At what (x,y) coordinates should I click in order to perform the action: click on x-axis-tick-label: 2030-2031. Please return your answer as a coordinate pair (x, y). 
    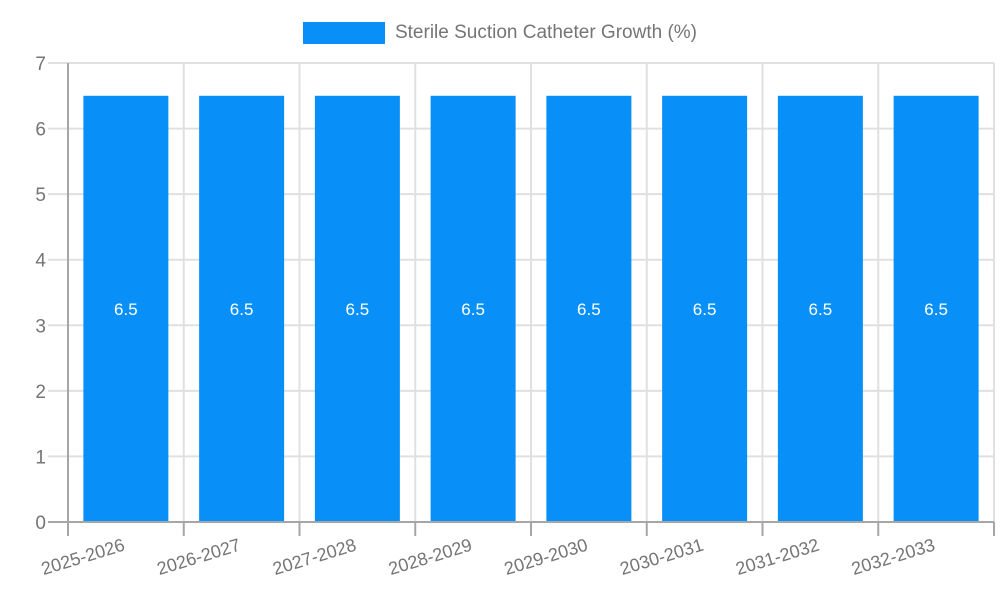
    Looking at the image, I should click on (662, 557).